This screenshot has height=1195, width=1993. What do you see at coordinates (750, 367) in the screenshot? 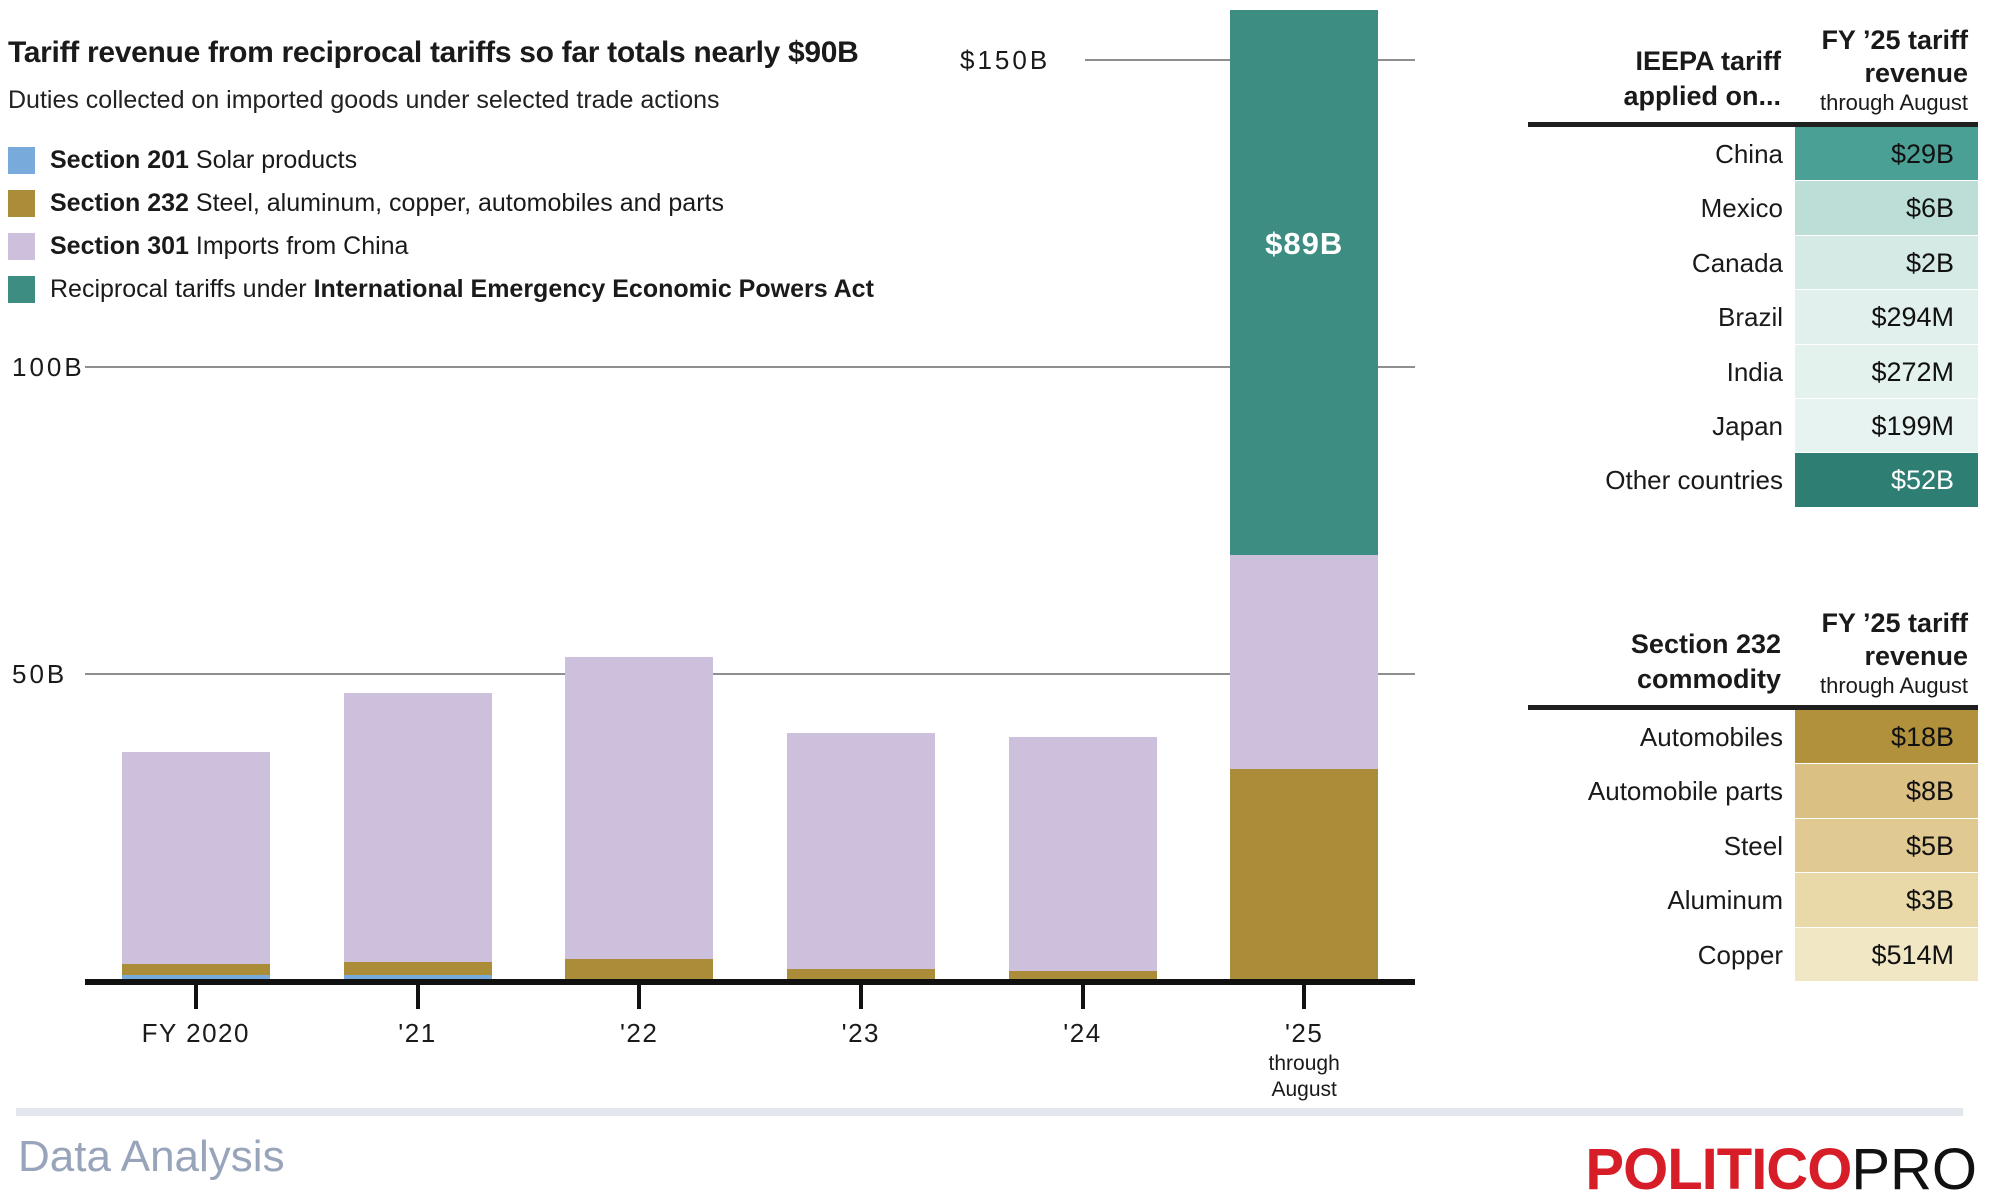
I see `gridline-100B` at bounding box center [750, 367].